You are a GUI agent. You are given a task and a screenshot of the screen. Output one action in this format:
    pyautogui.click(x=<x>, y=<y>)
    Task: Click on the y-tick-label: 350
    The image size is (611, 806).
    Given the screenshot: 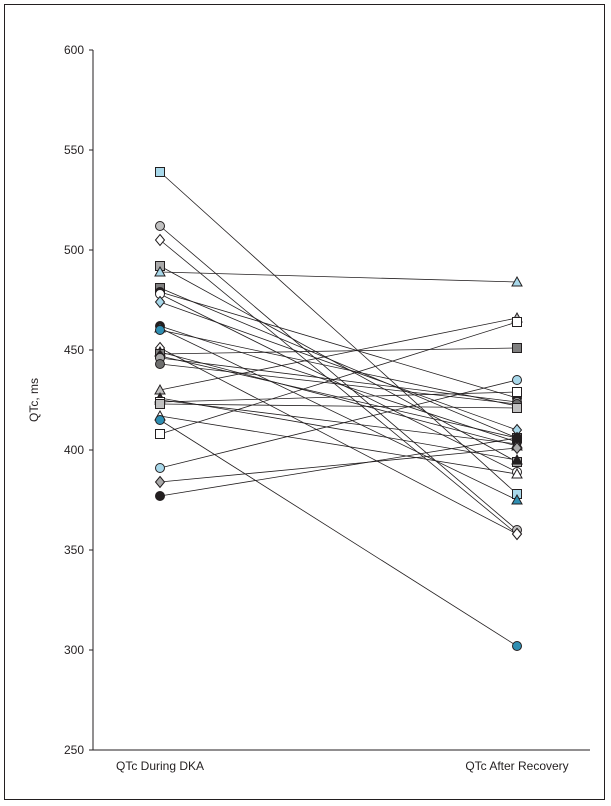 What is the action you would take?
    pyautogui.click(x=74, y=550)
    